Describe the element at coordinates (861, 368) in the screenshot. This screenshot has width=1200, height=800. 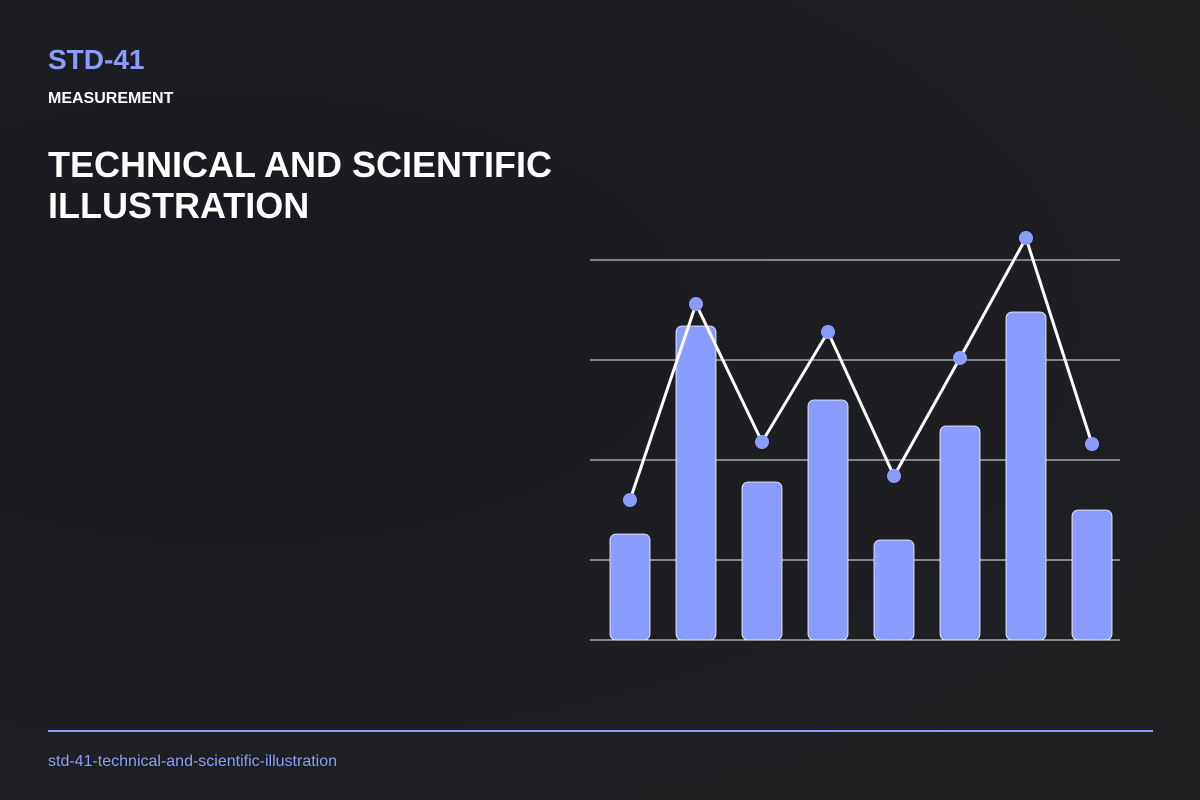
I see `line` at that location.